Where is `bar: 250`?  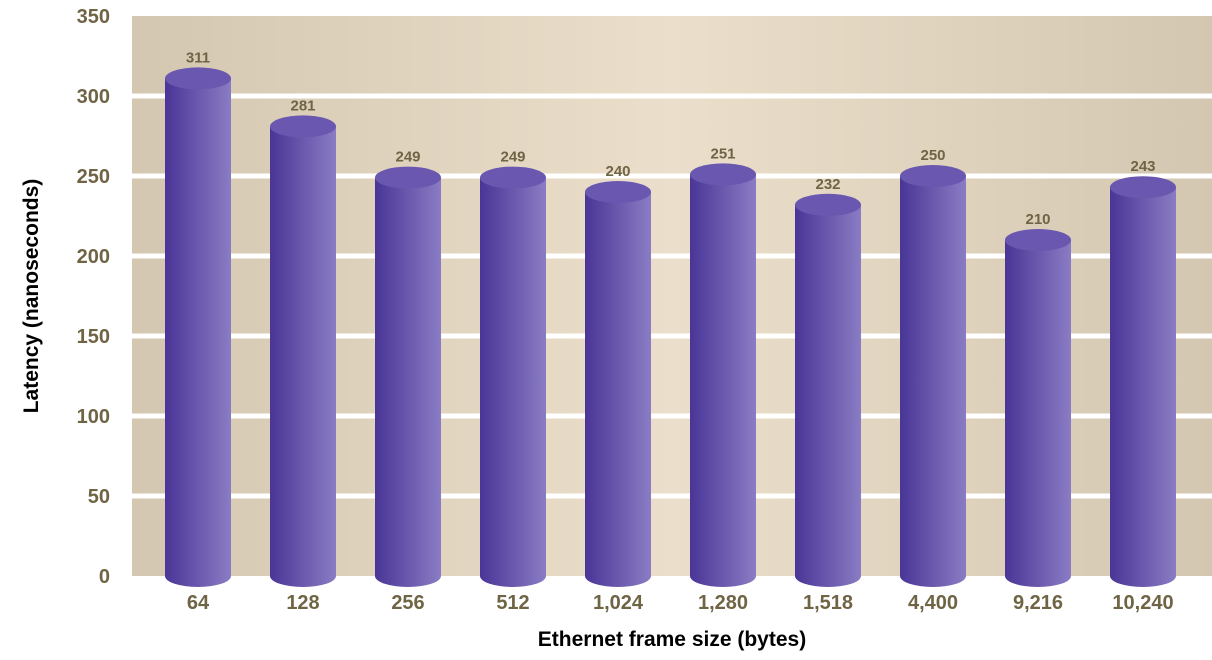
bar: 250 is located at coordinates (933, 367).